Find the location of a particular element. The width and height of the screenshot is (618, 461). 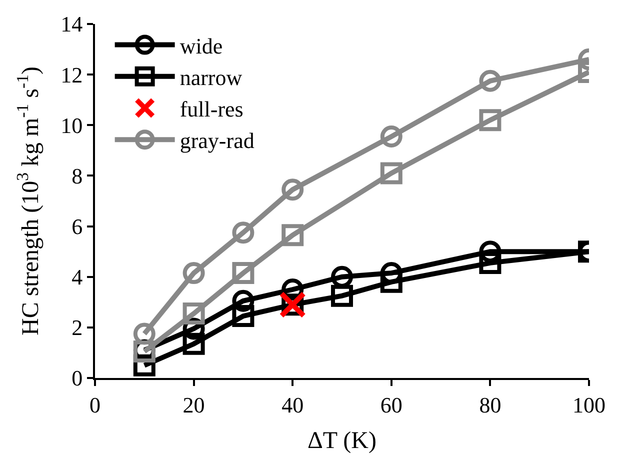

x-tick-label: 40 is located at coordinates (293, 405).